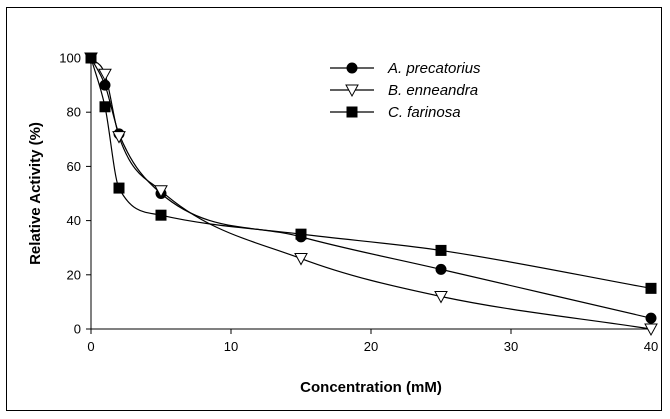  What do you see at coordinates (74, 166) in the screenshot?
I see `y-tick-label: 60` at bounding box center [74, 166].